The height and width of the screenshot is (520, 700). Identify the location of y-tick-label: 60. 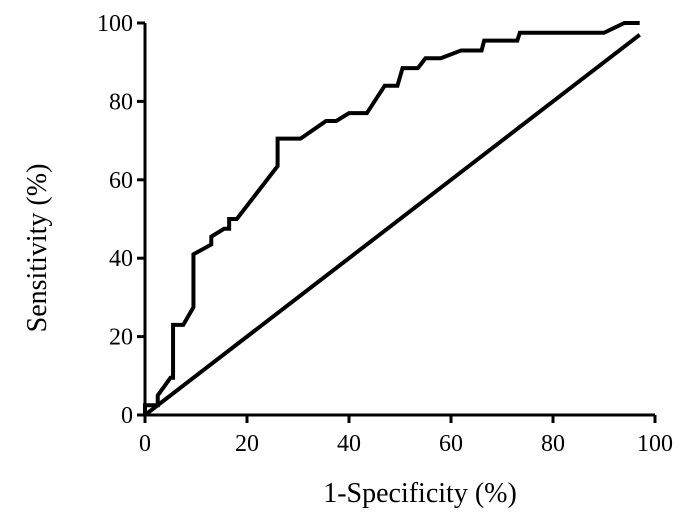
(121, 181).